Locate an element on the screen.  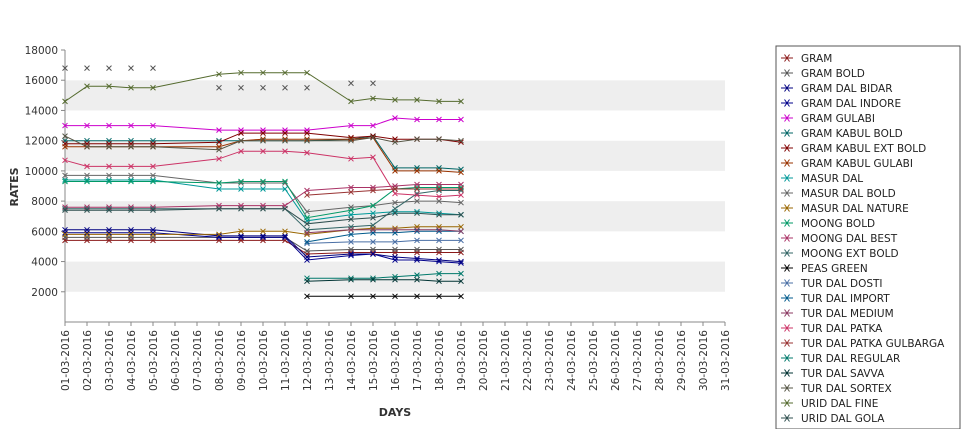
legend-label: GRAM KABUL BOLD is located at coordinates (852, 134).